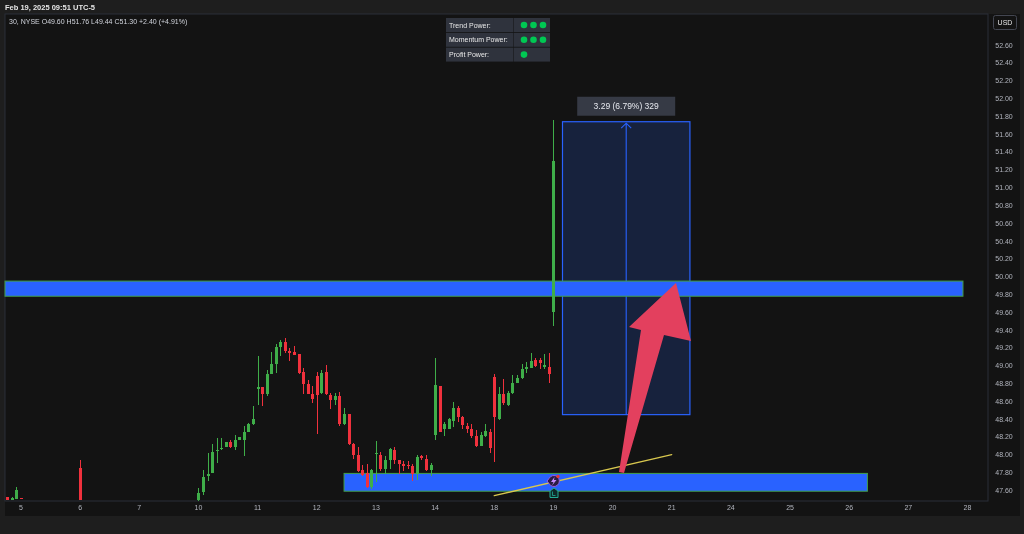 The width and height of the screenshot is (1024, 534). What do you see at coordinates (626, 106) in the screenshot?
I see `band-label: 3.29 (6.79%) 329` at bounding box center [626, 106].